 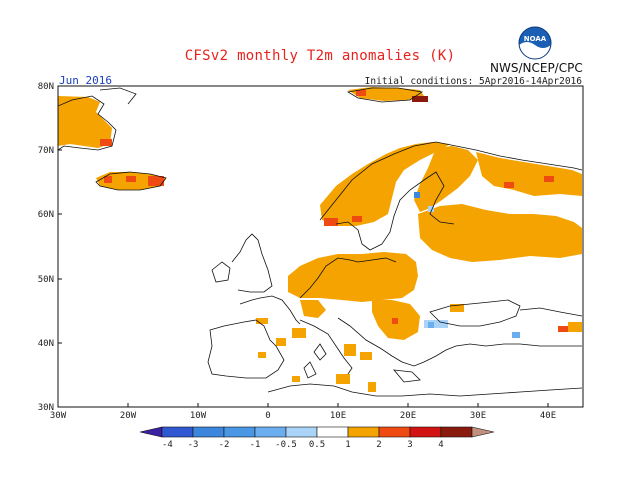 What do you see at coordinates (58, 416) in the screenshot?
I see `lon-tick-label: 30W` at bounding box center [58, 416].